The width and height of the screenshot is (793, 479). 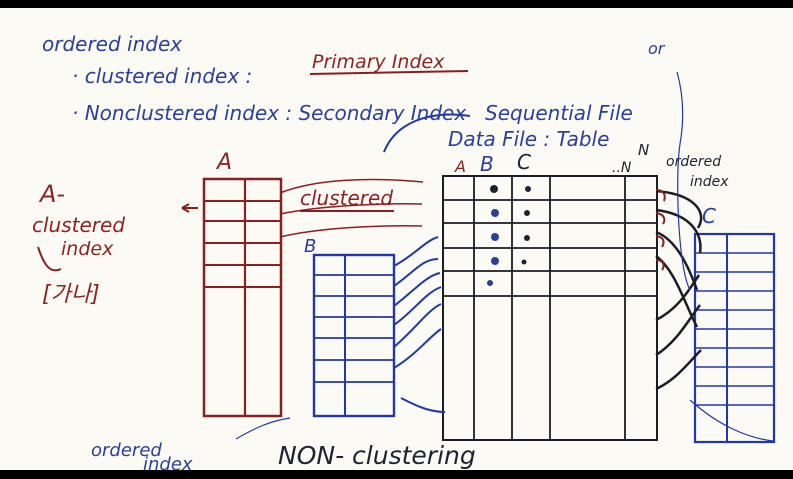 I want to click on bottom-caption: NON- clustering, so click(x=377, y=455).